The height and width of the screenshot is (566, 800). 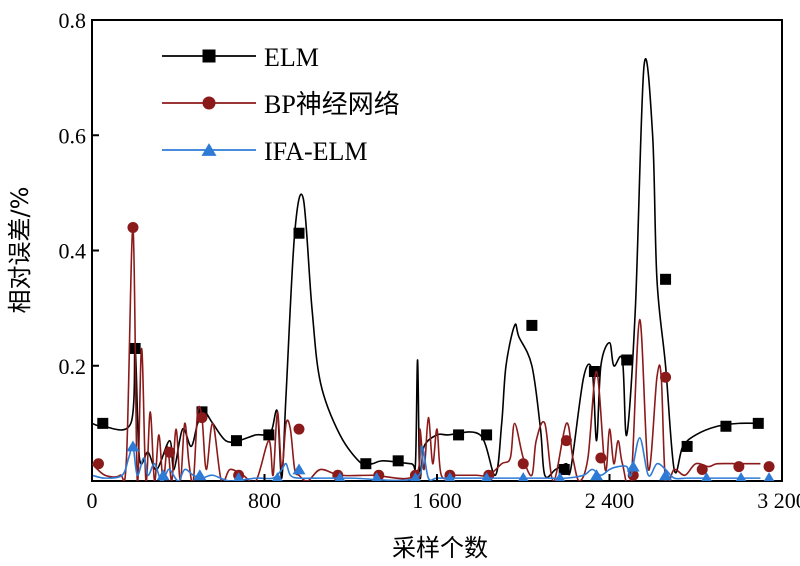 What do you see at coordinates (73, 366) in the screenshot?
I see `y-tick-label: 0.2` at bounding box center [73, 366].